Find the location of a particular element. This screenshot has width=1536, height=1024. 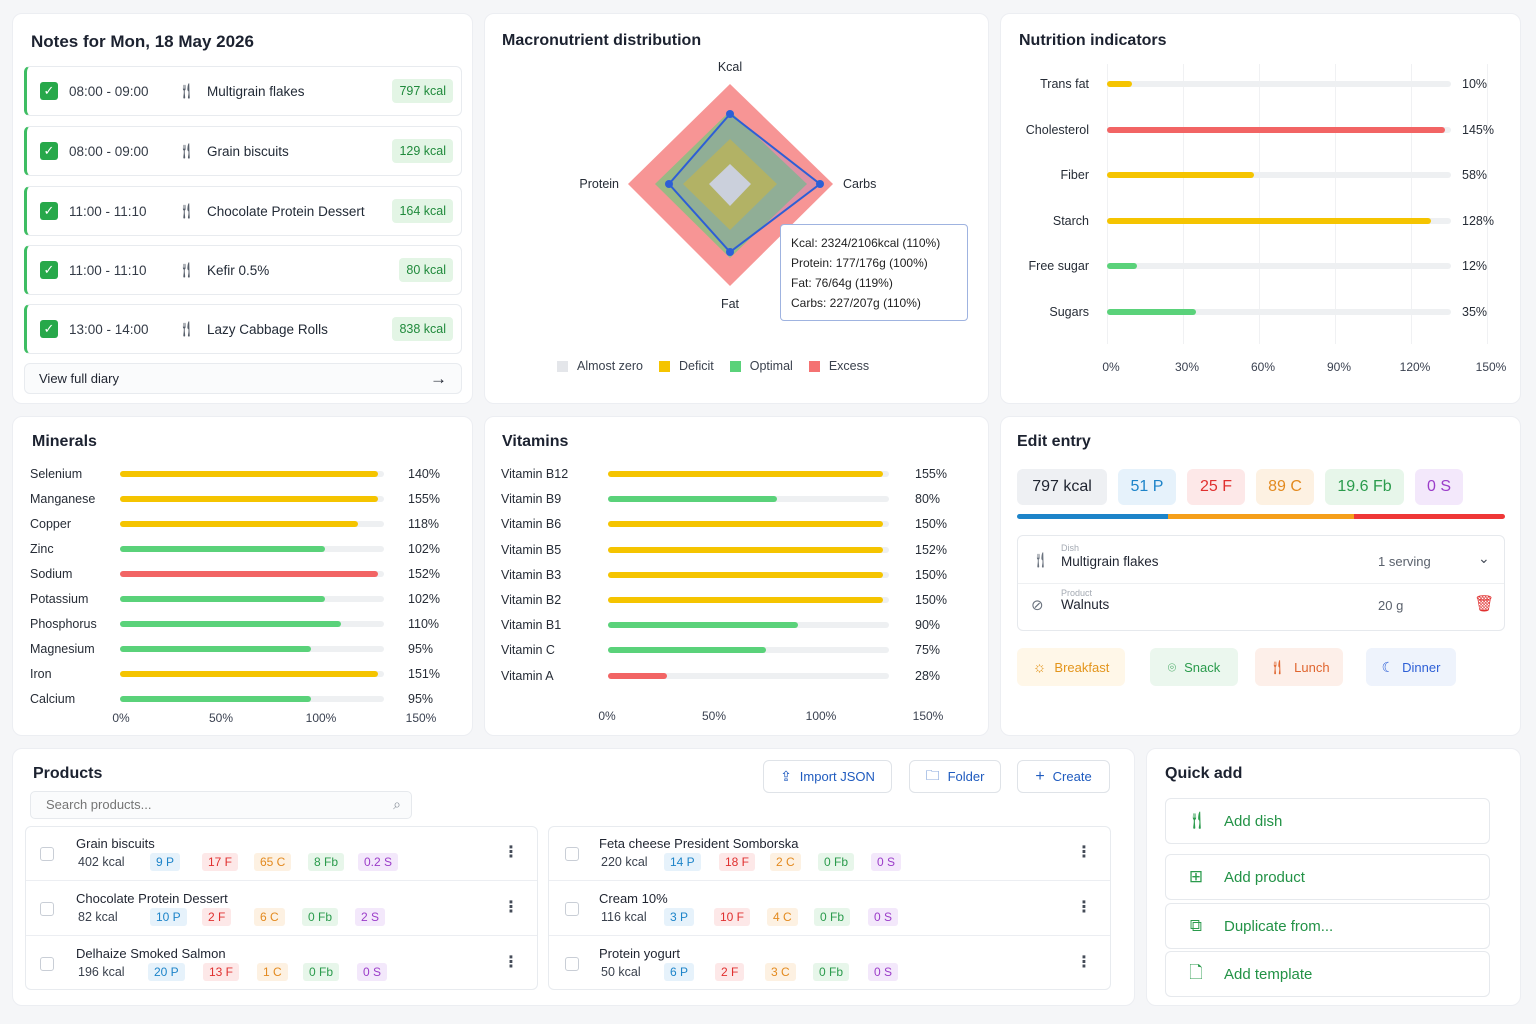

kcal-badge: 80 kcal is located at coordinates (426, 270).